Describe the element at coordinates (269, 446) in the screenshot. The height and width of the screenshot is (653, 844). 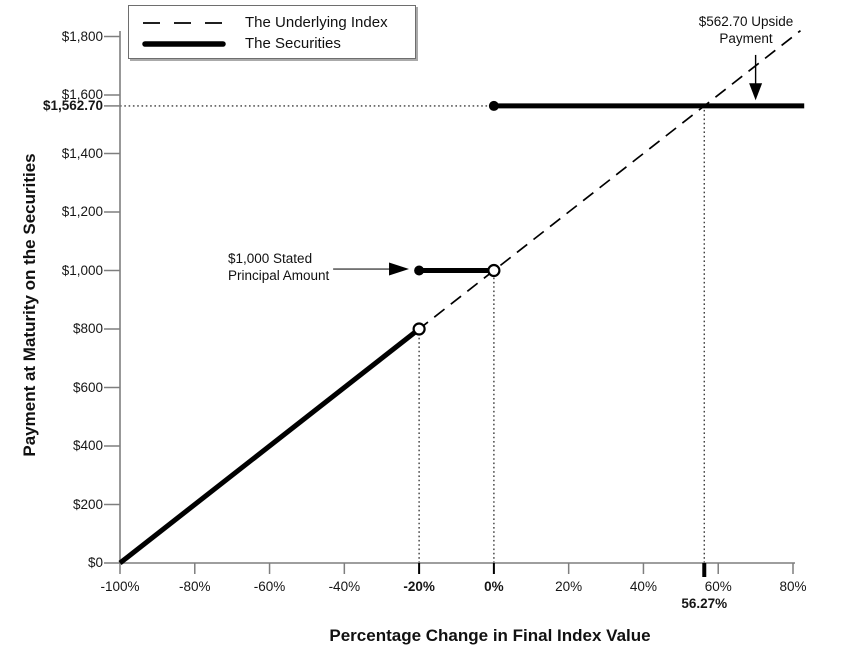
I see `securities-segment` at that location.